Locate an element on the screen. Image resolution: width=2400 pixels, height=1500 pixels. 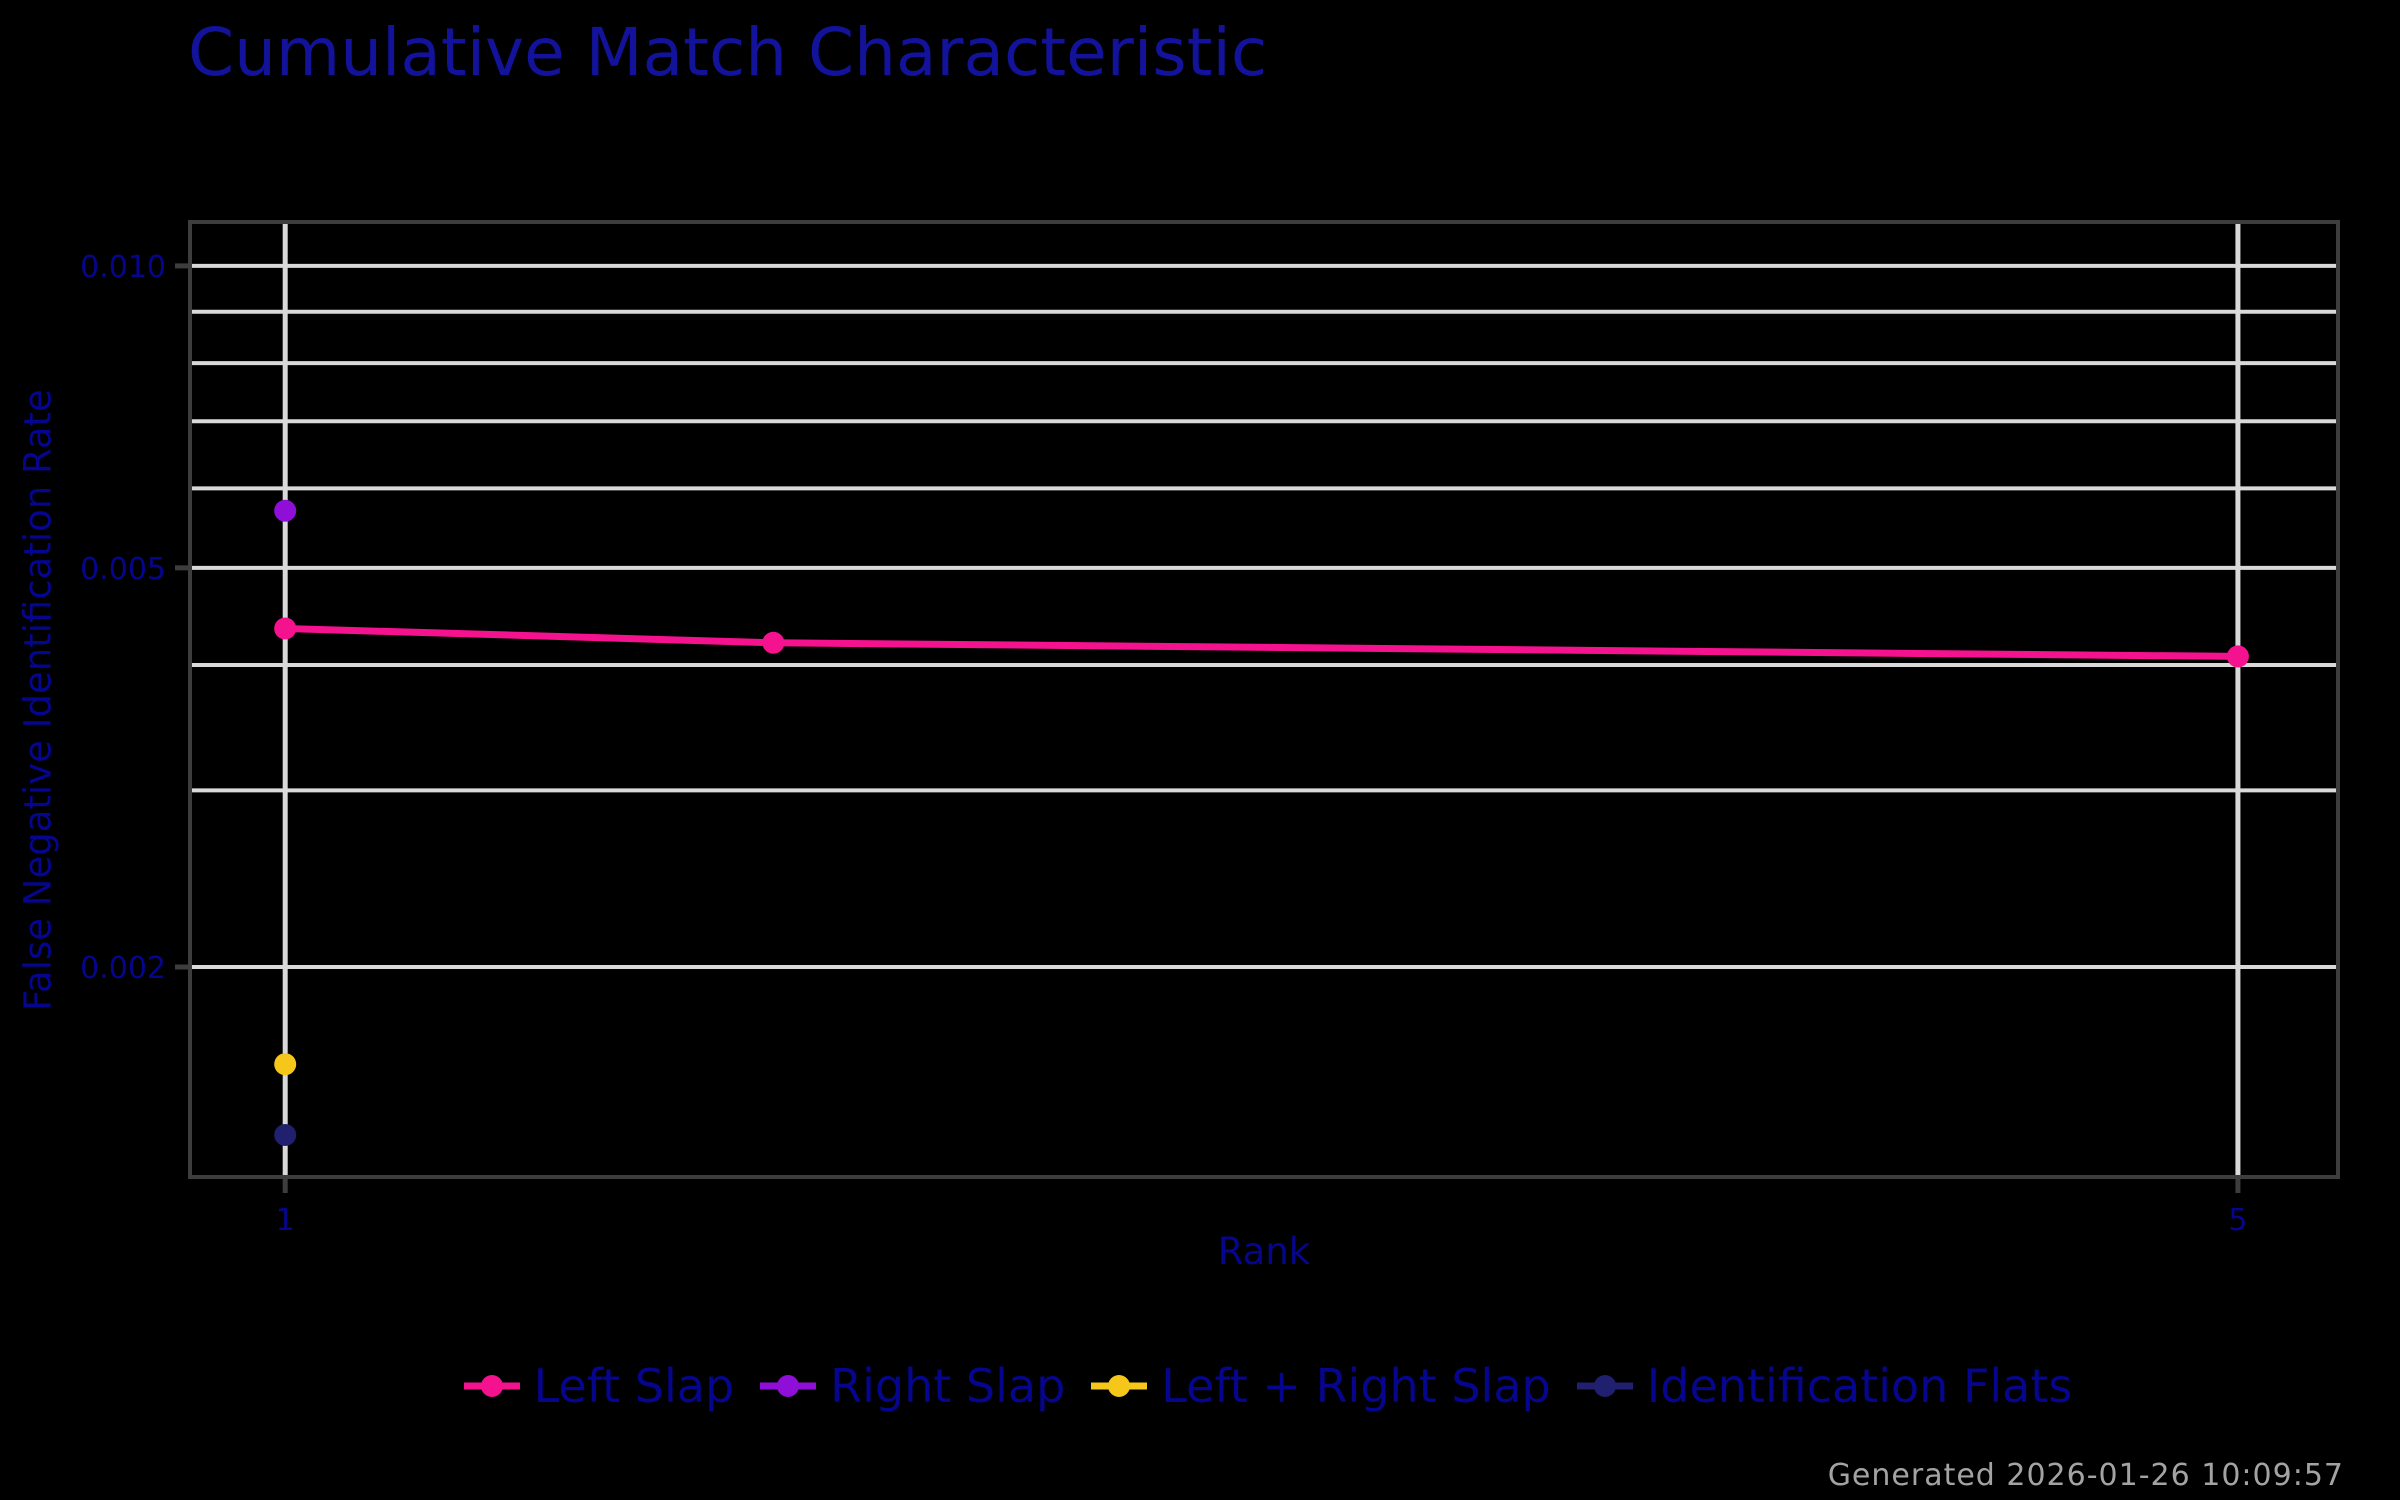
legend-label: Left + Right Slap is located at coordinates (1356, 1386).